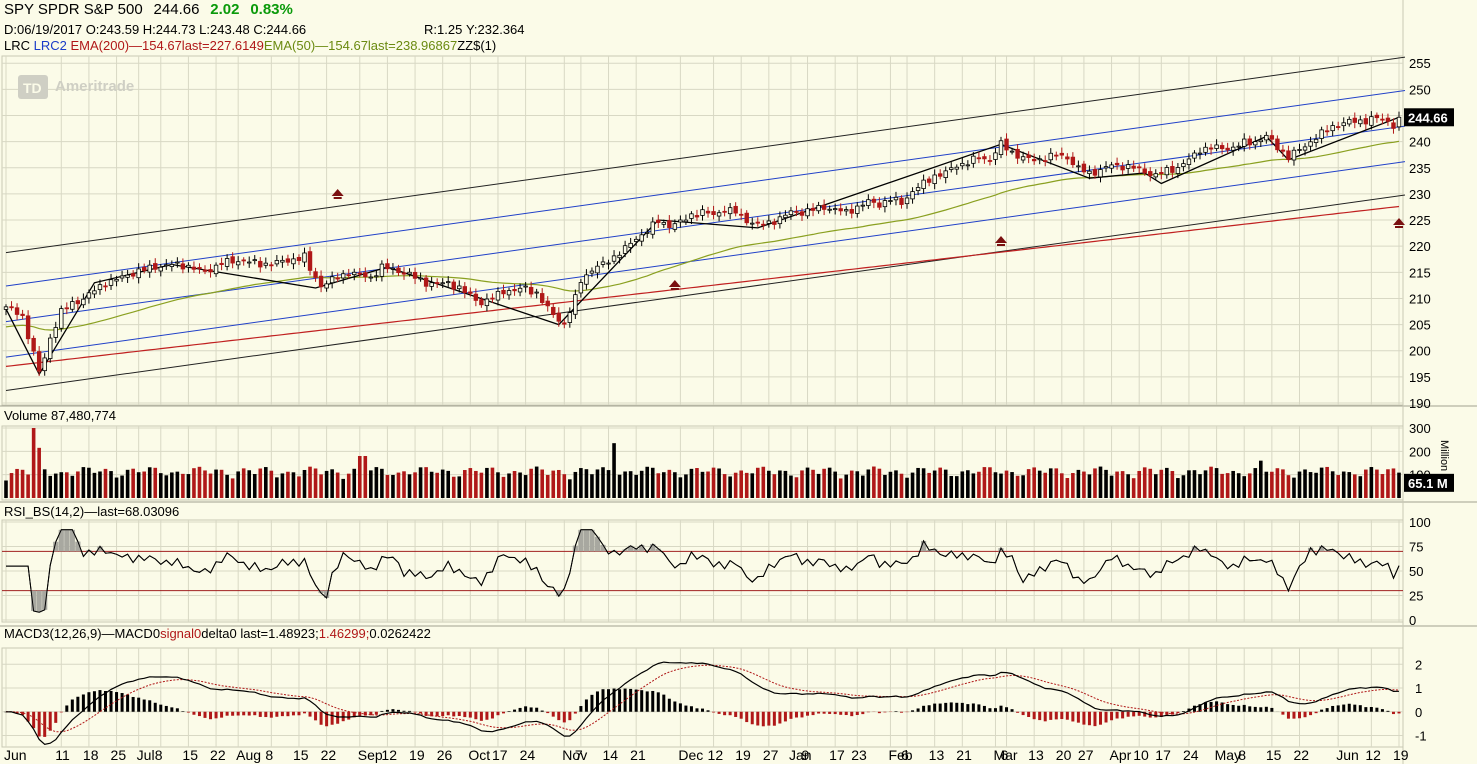 This screenshot has height=764, width=1477. I want to click on volume-unit: Million, so click(1444, 455).